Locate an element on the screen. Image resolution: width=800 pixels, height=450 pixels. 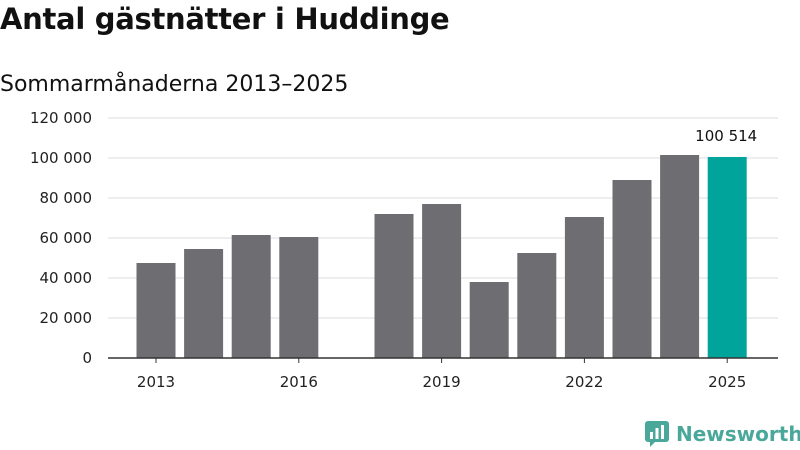
bar-2022 is located at coordinates (584, 287).